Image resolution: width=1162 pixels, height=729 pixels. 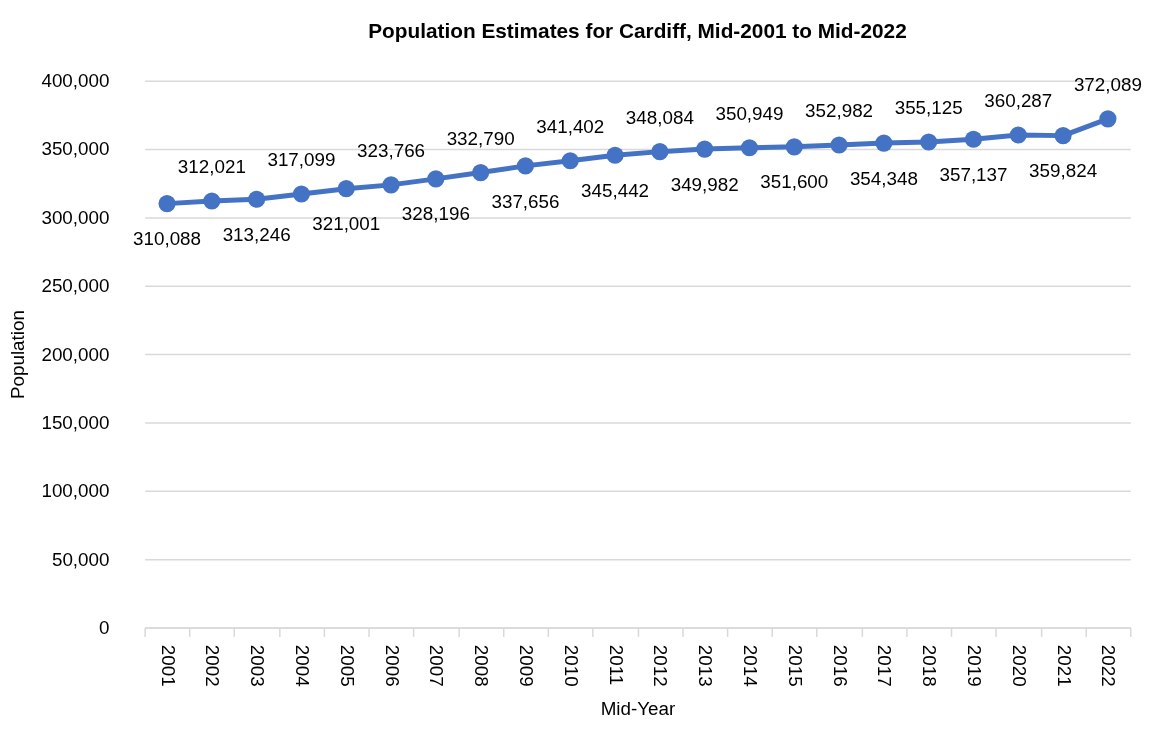 What do you see at coordinates (885, 665) in the screenshot?
I see `x-tick-label: 2017` at bounding box center [885, 665].